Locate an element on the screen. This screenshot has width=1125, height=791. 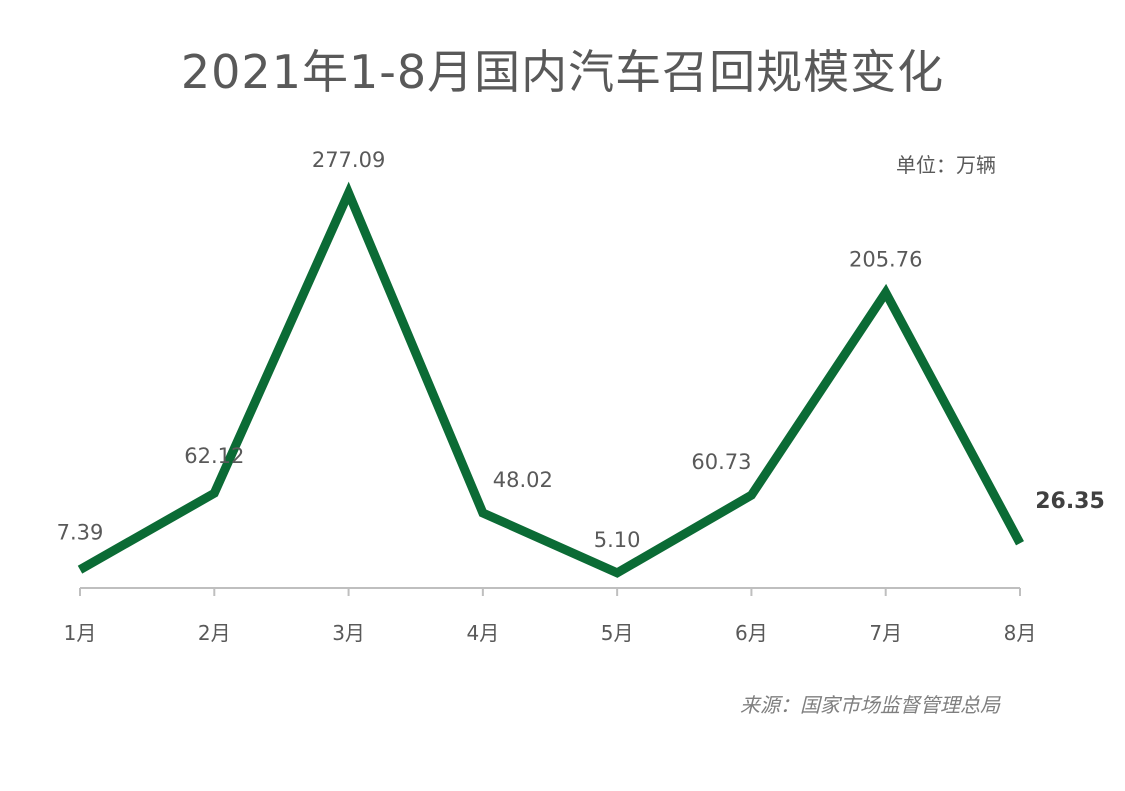
x-axis-tick-label: 7月 is located at coordinates (885, 633).